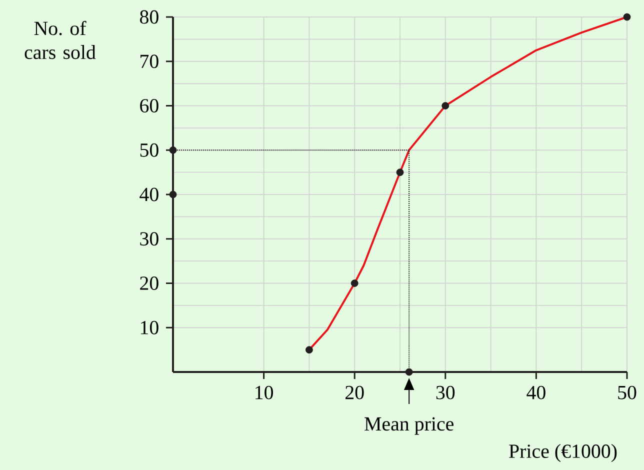 The image size is (644, 470). I want to click on annotation: Mean price, so click(409, 426).